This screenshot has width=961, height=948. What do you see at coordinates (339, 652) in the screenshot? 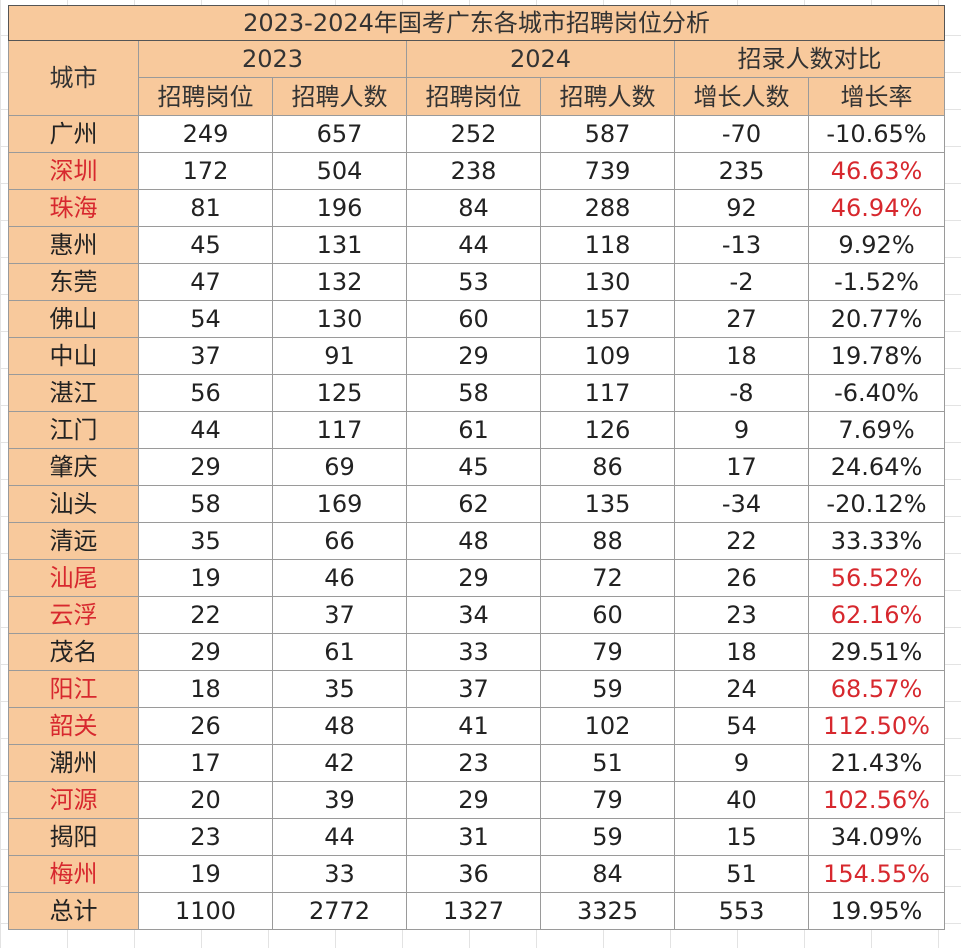
I see `people-2023-cell: 61` at bounding box center [339, 652].